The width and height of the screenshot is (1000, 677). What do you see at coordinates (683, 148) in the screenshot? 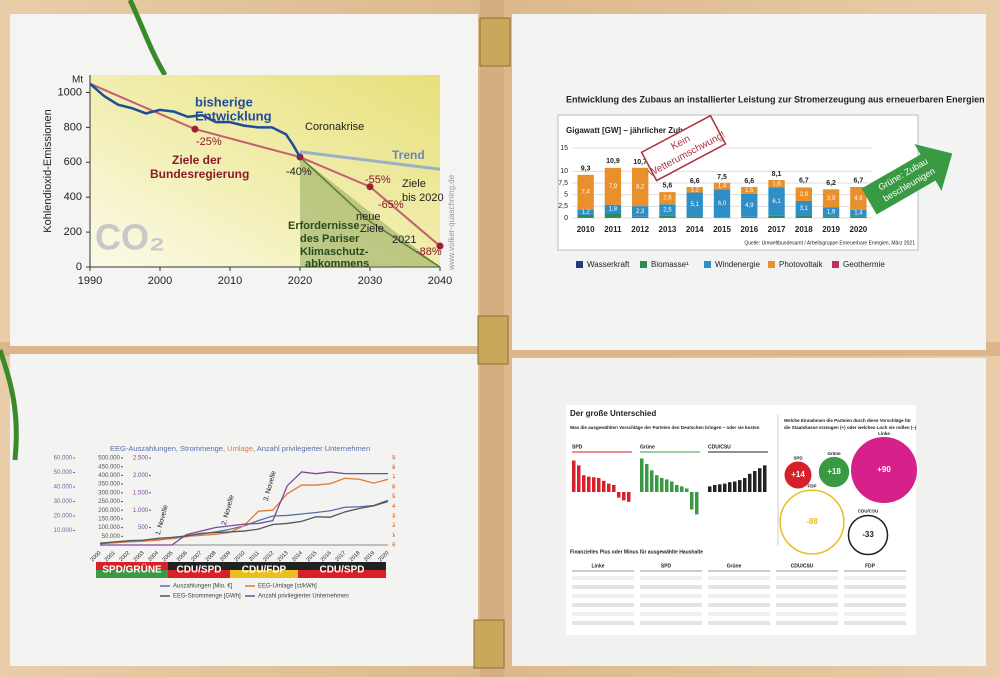
I see `note-frame` at bounding box center [683, 148].